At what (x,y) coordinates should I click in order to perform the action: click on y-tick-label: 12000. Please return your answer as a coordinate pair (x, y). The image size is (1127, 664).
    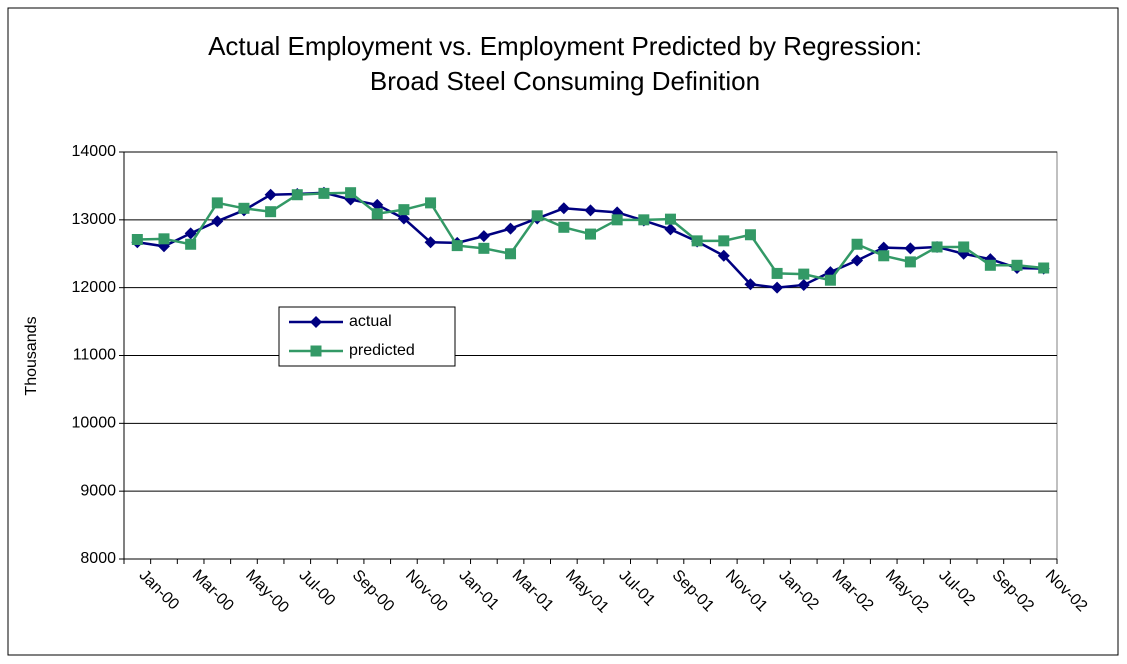
    Looking at the image, I should click on (94, 287).